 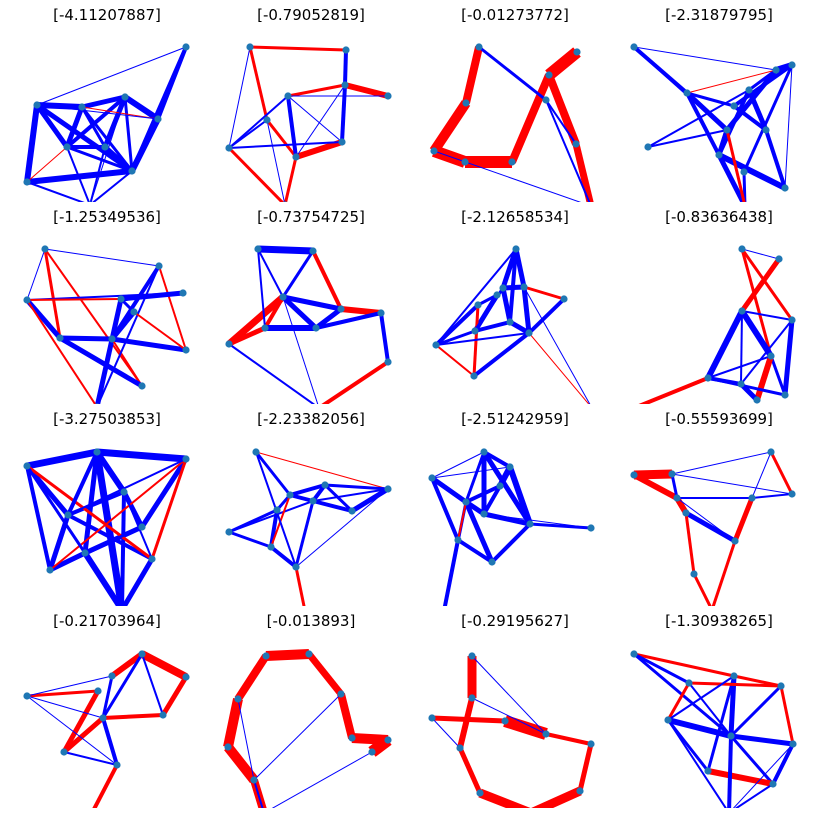 What do you see at coordinates (311, 217) in the screenshot?
I see `panel-title: [-0.73754725]` at bounding box center [311, 217].